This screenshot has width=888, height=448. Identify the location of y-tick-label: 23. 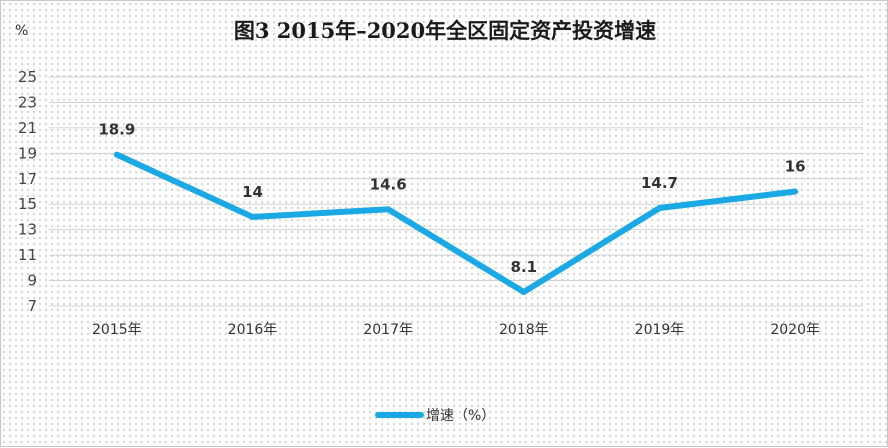
(27, 102).